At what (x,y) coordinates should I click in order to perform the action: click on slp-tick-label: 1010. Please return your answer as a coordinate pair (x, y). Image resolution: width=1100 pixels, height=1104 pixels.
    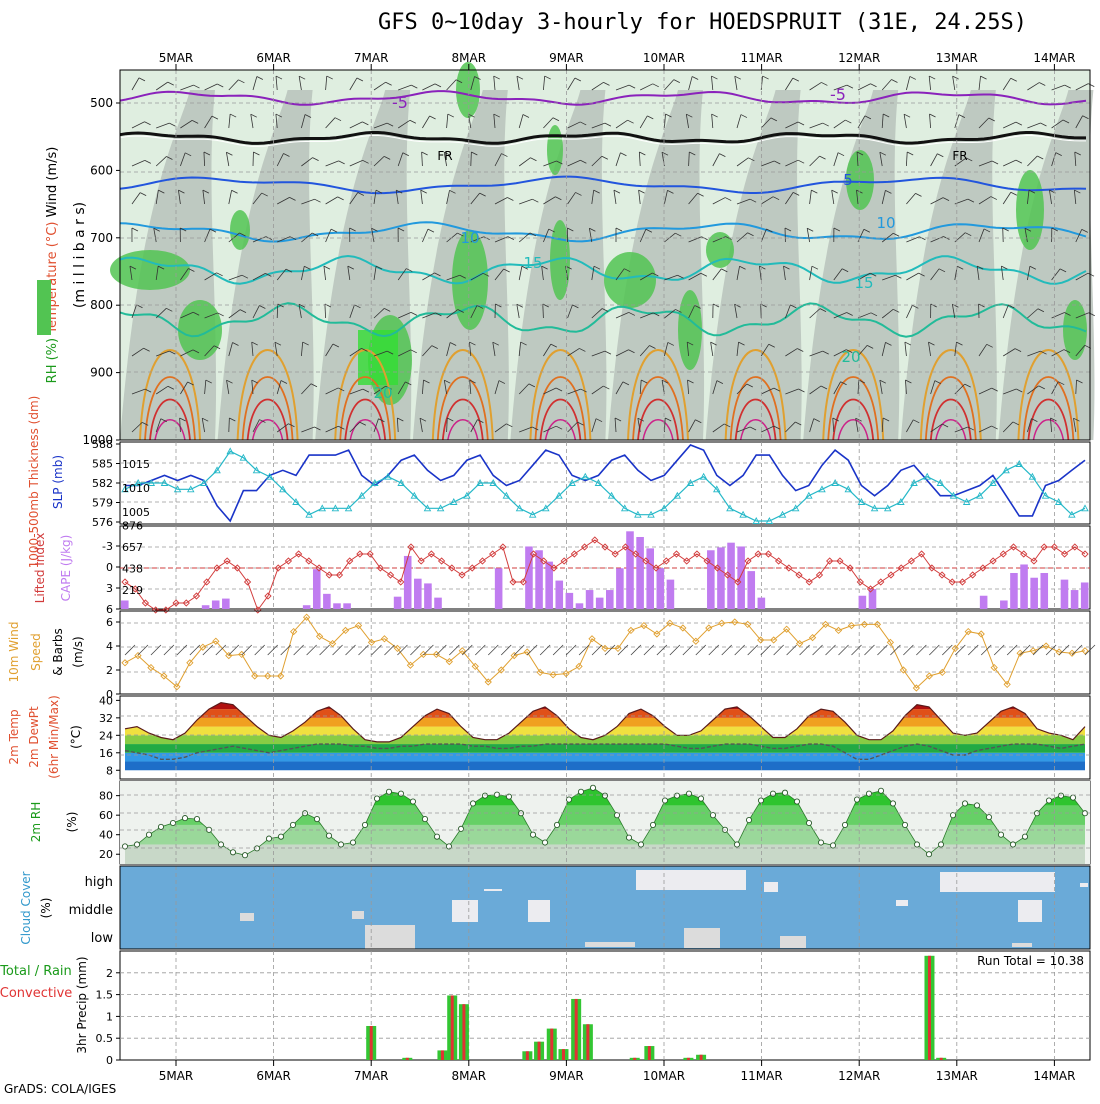
    Looking at the image, I should click on (136, 488).